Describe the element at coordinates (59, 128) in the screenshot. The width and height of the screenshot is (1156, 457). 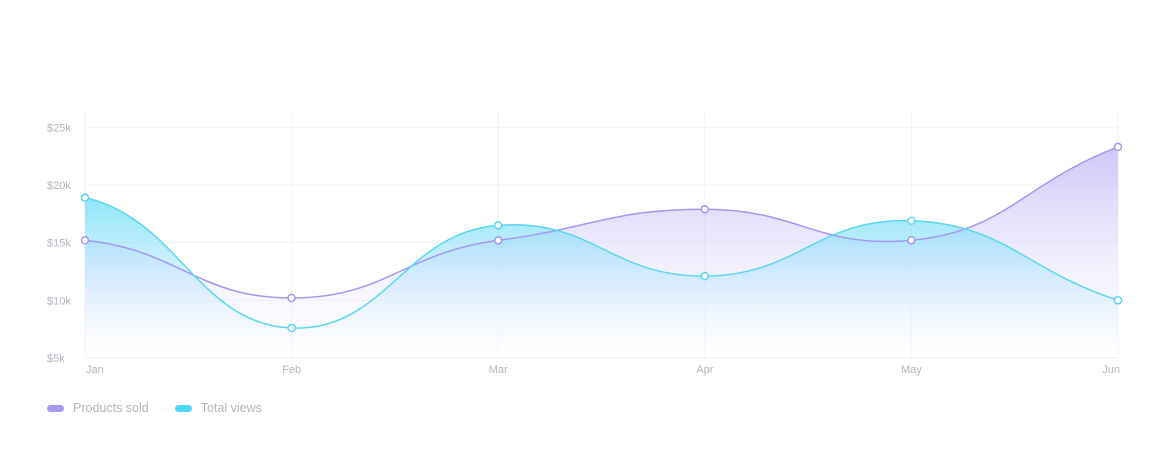
I see `y-tick-label: $25k` at that location.